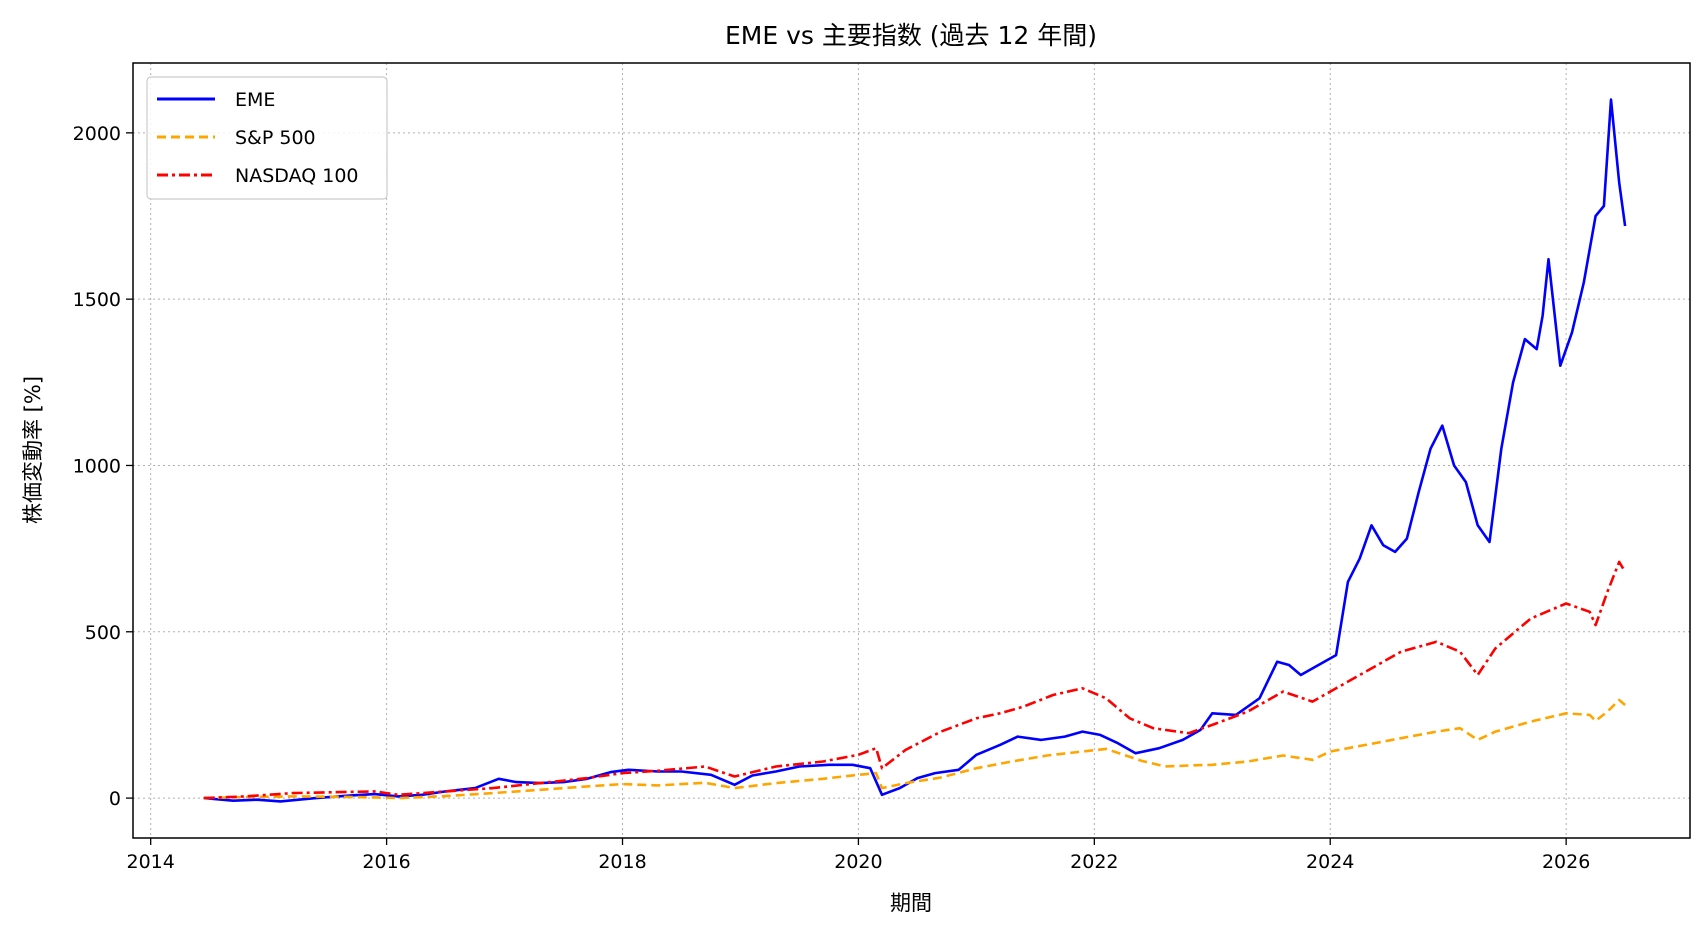  Describe the element at coordinates (911, 903) in the screenshot. I see `x-axis-title: 期間` at that location.